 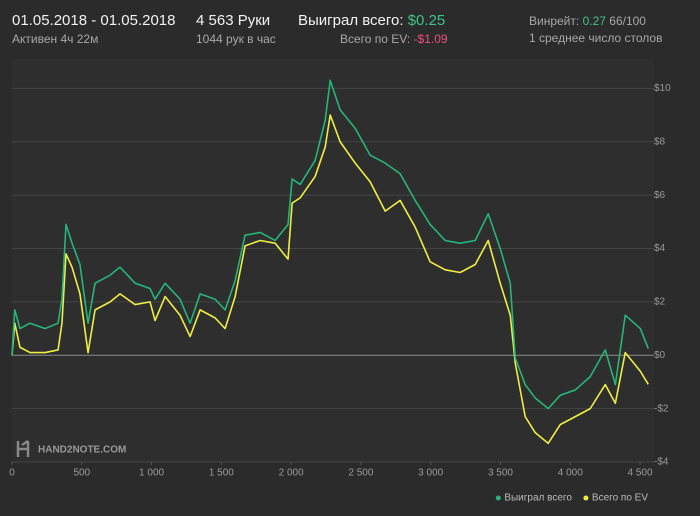 I want to click on winrate: Винрейт: 0.27 66/100, so click(x=587, y=21).